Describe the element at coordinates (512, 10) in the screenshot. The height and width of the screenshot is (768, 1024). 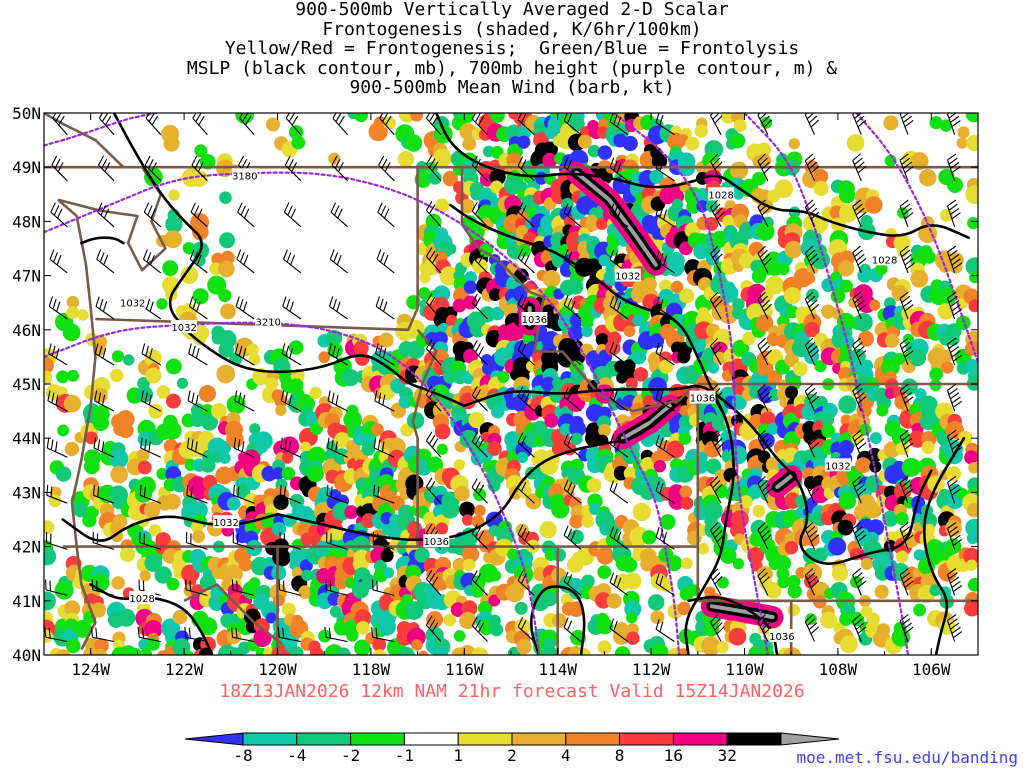
I see `title-line-1: 900-500mb Vertically Averaged 2-D Scalar` at that location.